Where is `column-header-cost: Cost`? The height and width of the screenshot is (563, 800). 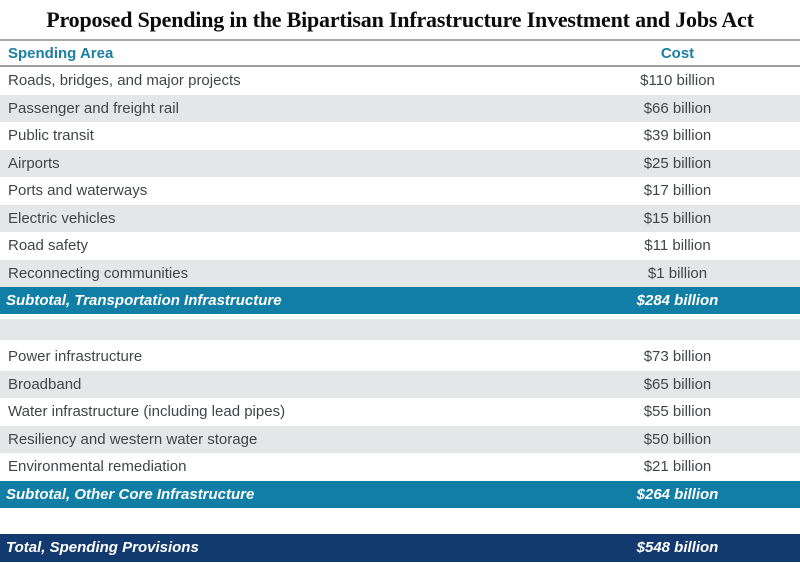
column-header-cost: Cost is located at coordinates (677, 53).